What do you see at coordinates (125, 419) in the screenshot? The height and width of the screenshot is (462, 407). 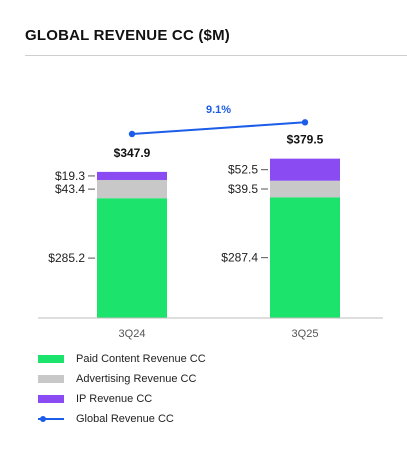 I see `legend-label-global: Global Revenue CC` at bounding box center [125, 419].